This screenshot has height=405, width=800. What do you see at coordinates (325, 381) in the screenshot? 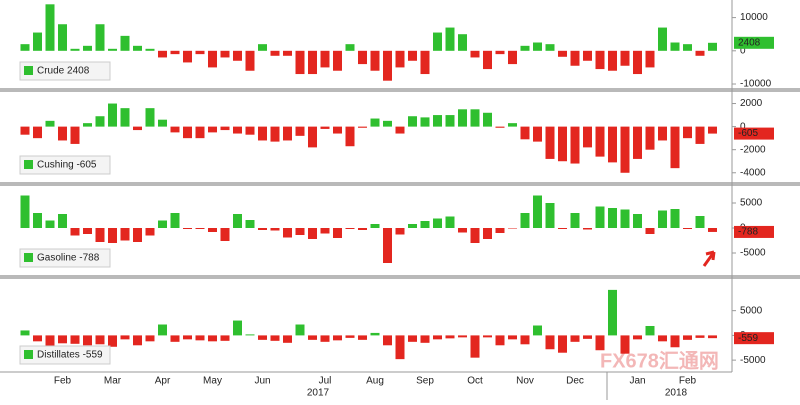
I see `x-tick-label: Jul` at bounding box center [325, 381].